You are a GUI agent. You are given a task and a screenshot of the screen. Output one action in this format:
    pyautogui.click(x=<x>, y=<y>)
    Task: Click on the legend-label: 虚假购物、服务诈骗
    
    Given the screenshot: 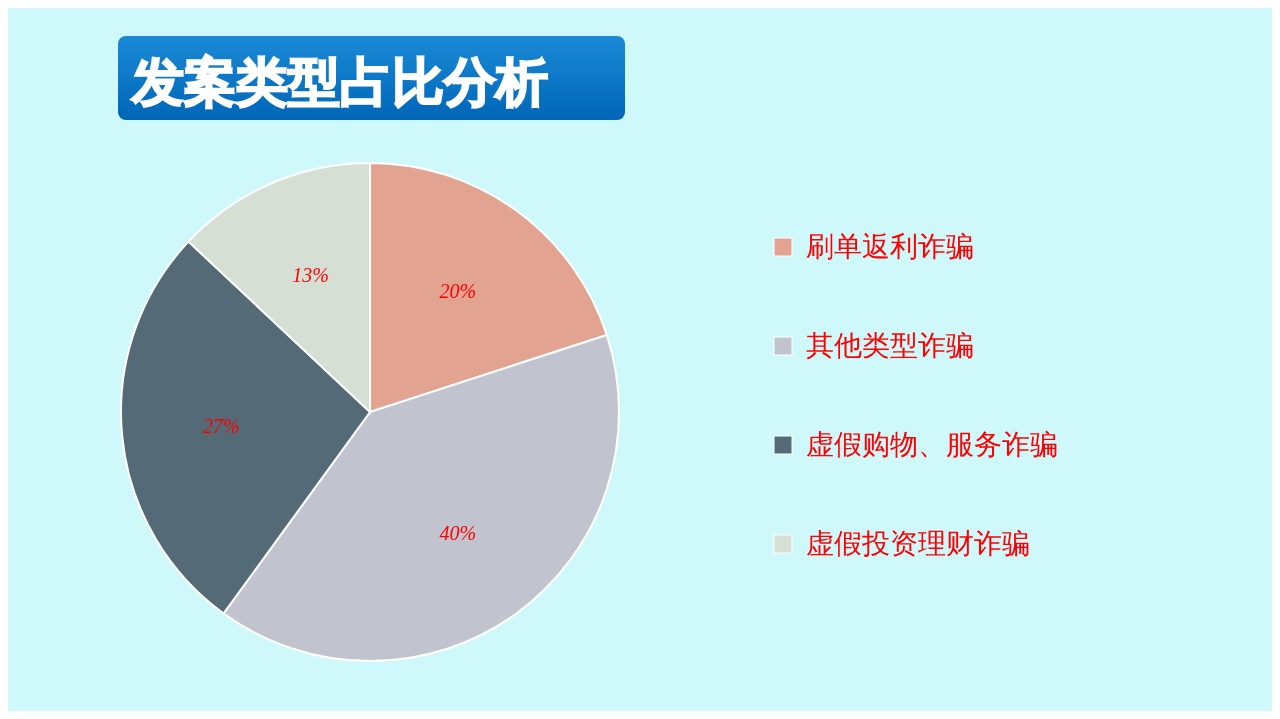 What is the action you would take?
    pyautogui.click(x=932, y=444)
    